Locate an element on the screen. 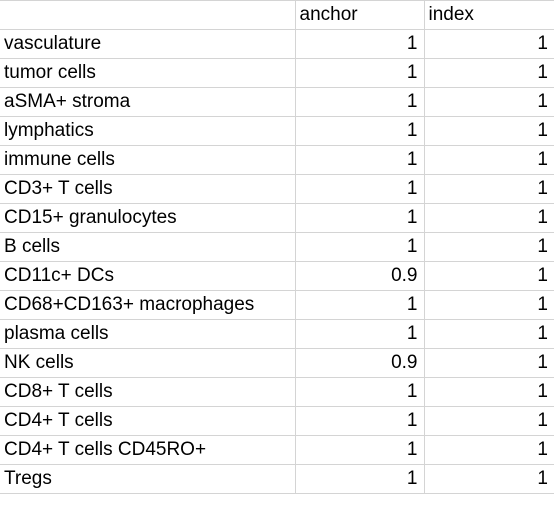 This screenshot has width=554, height=512. table-row: B cells 1 1 is located at coordinates (277, 247).